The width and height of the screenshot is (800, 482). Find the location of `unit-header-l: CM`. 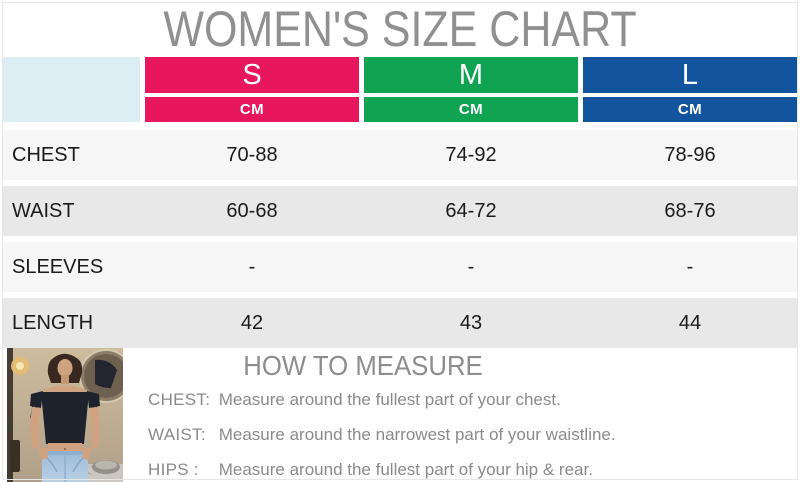

unit-header-l: CM is located at coordinates (690, 109).